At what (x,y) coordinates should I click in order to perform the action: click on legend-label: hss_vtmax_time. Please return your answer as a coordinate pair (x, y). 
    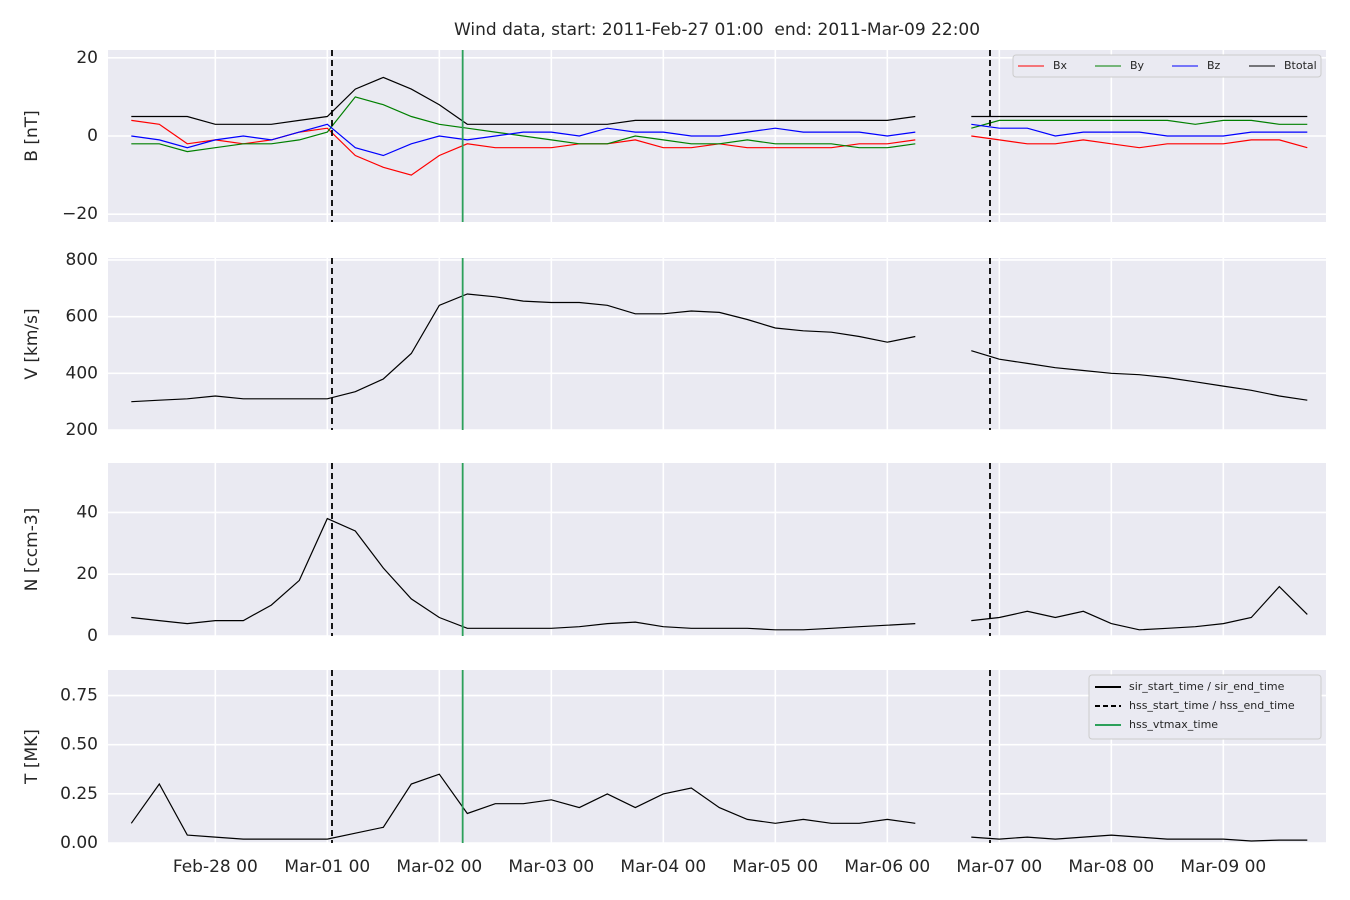
    Looking at the image, I should click on (1173, 724).